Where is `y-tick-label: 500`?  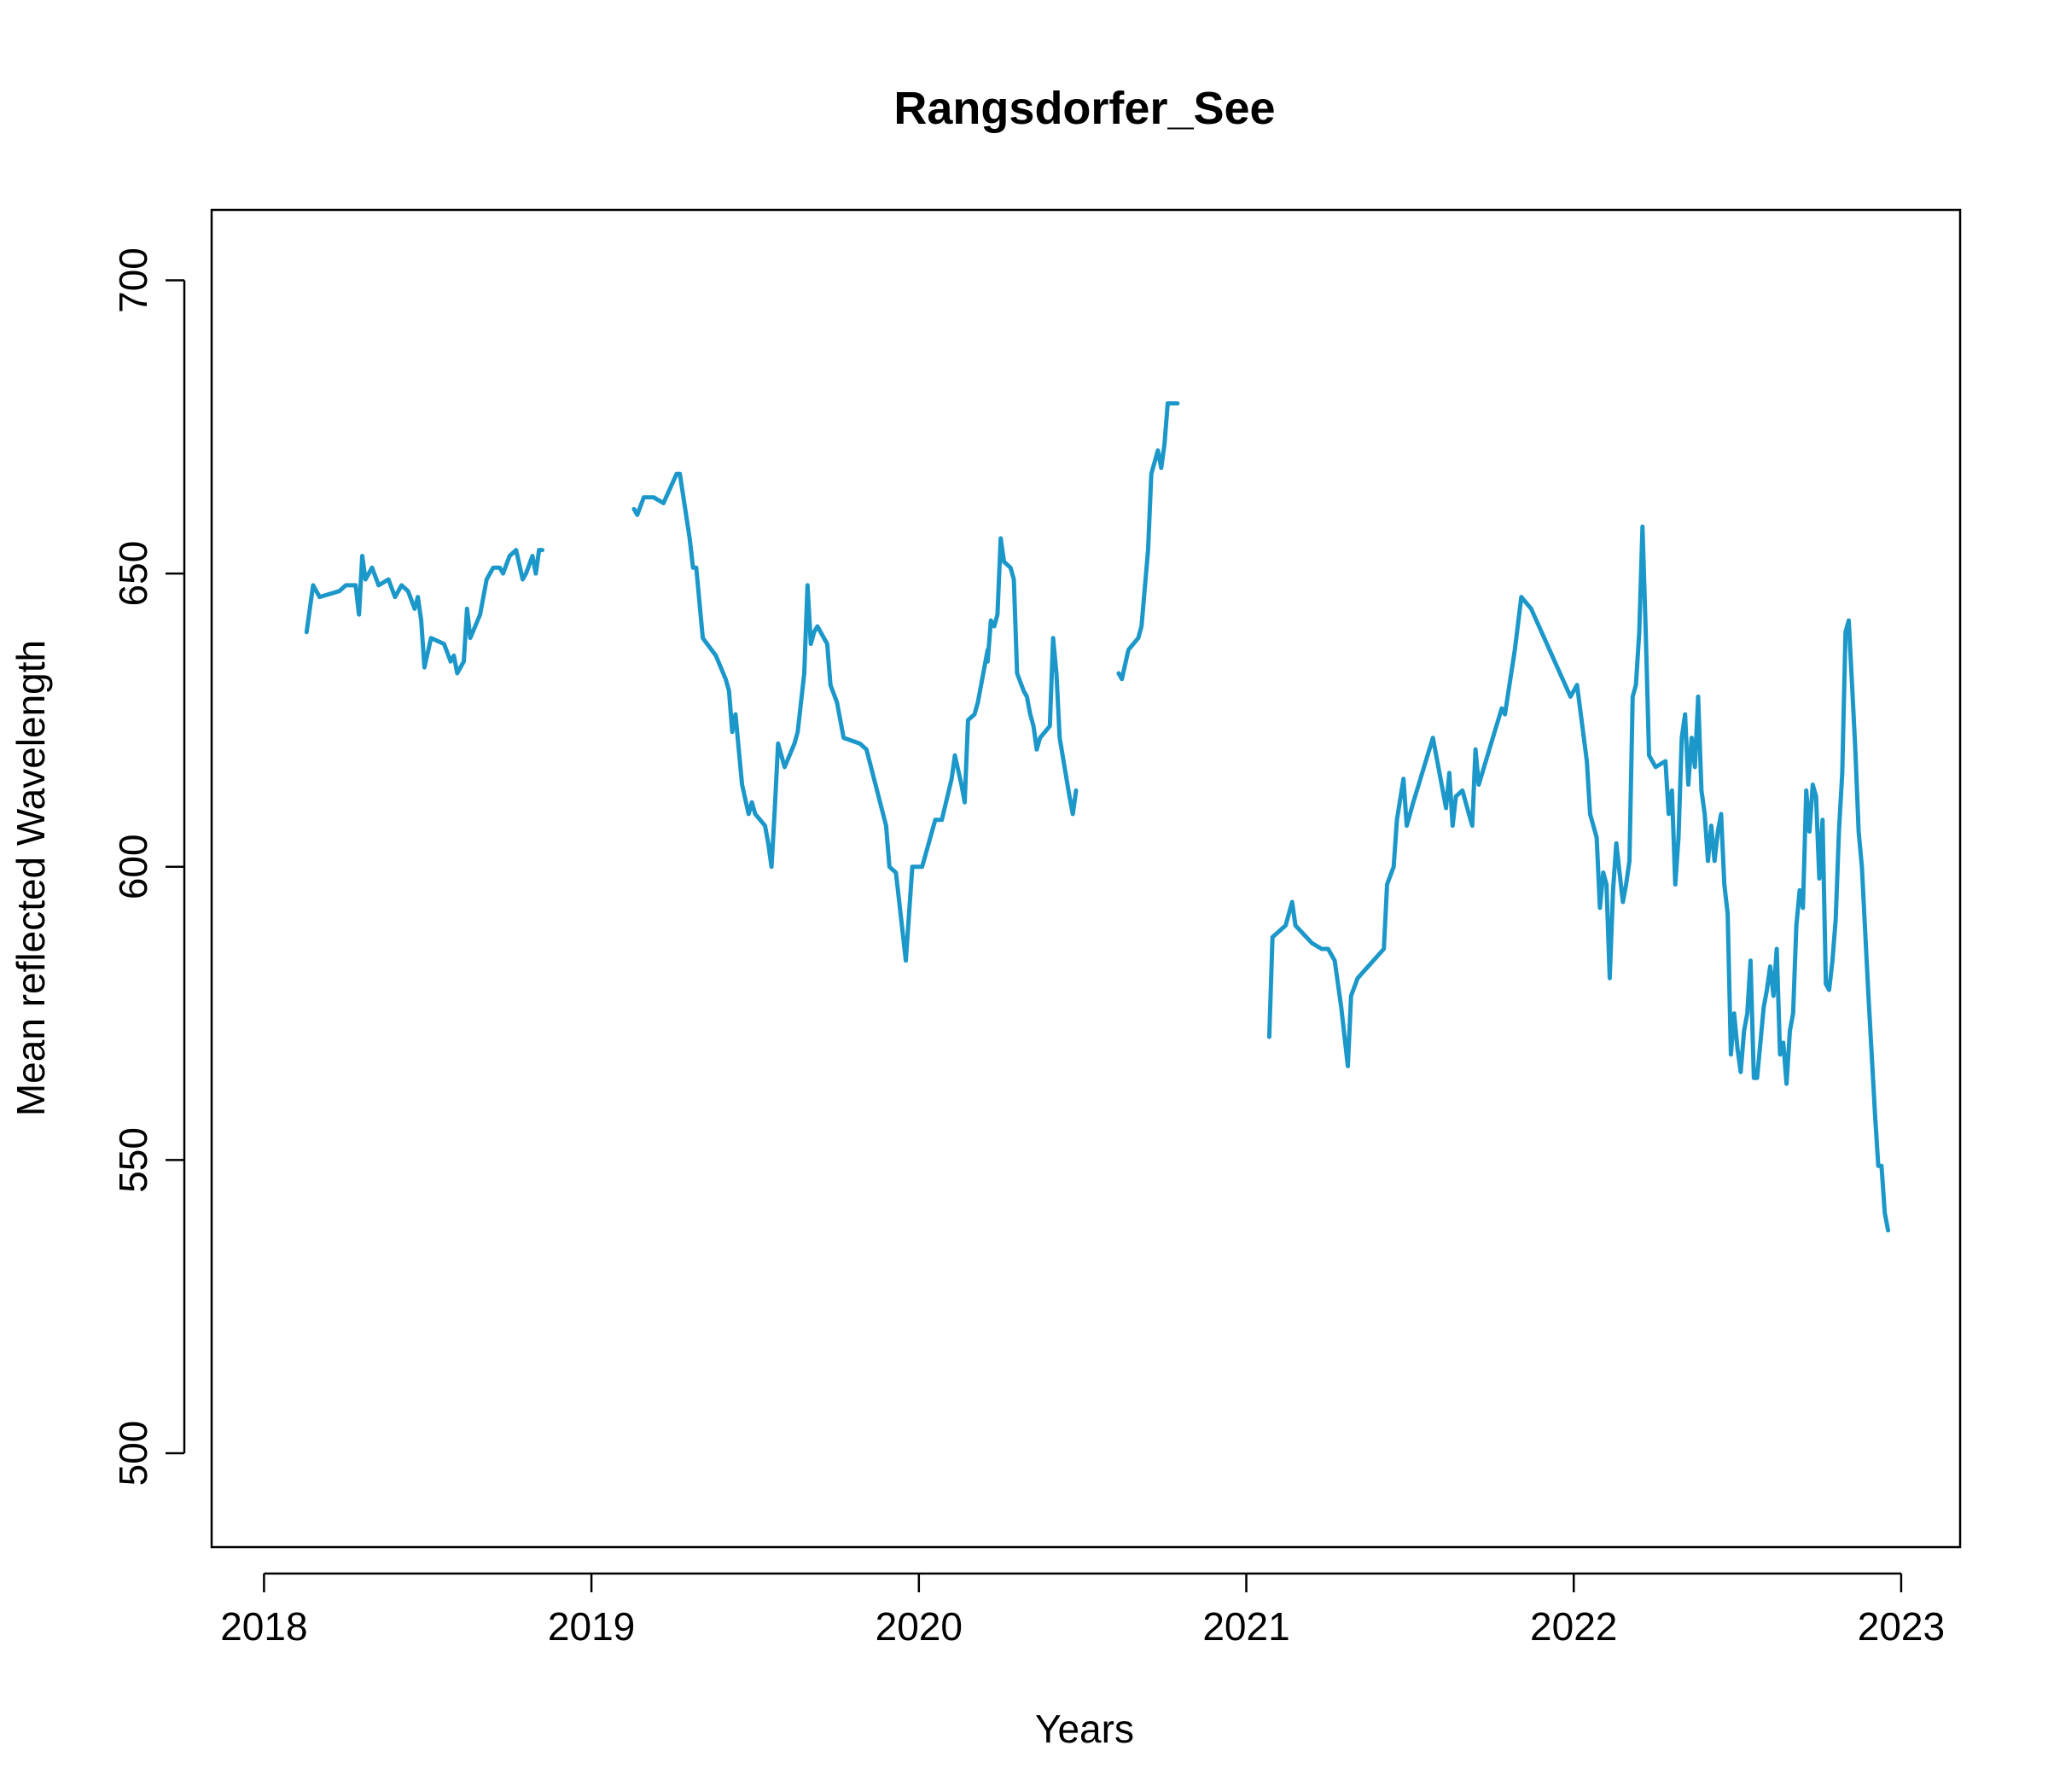
y-tick-label: 500 is located at coordinates (133, 1454).